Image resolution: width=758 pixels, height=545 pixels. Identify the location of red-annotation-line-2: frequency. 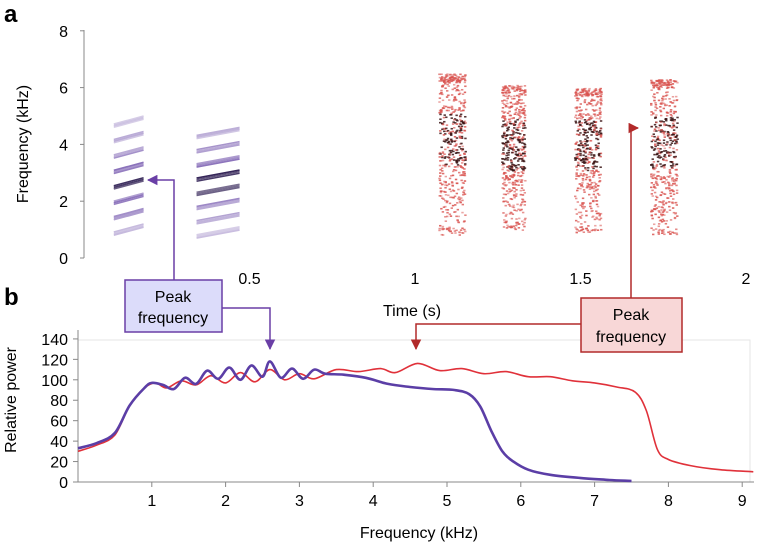
(631, 337).